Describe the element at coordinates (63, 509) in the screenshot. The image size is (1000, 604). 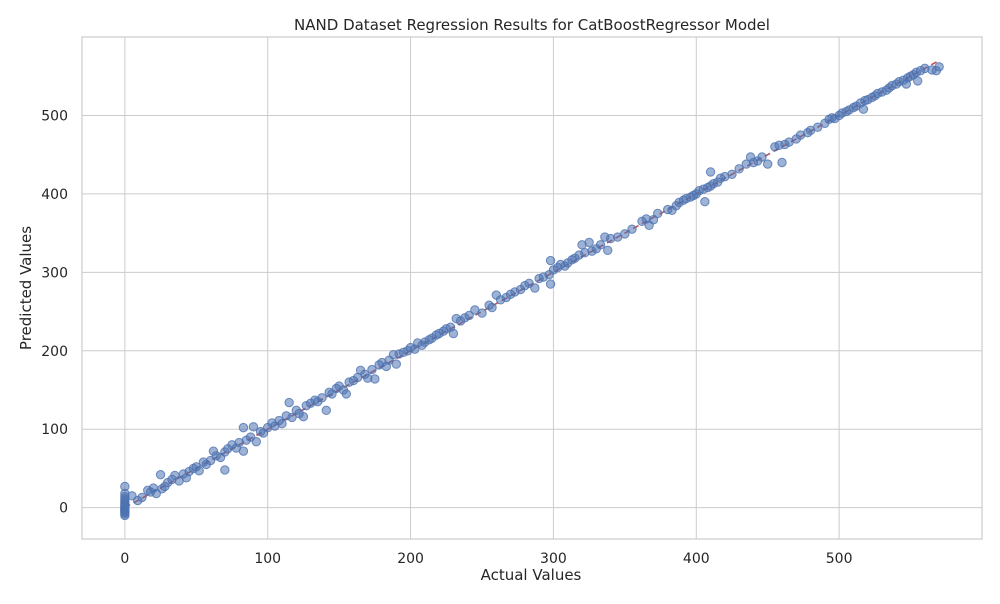
I see `y-tick-label: 0` at that location.